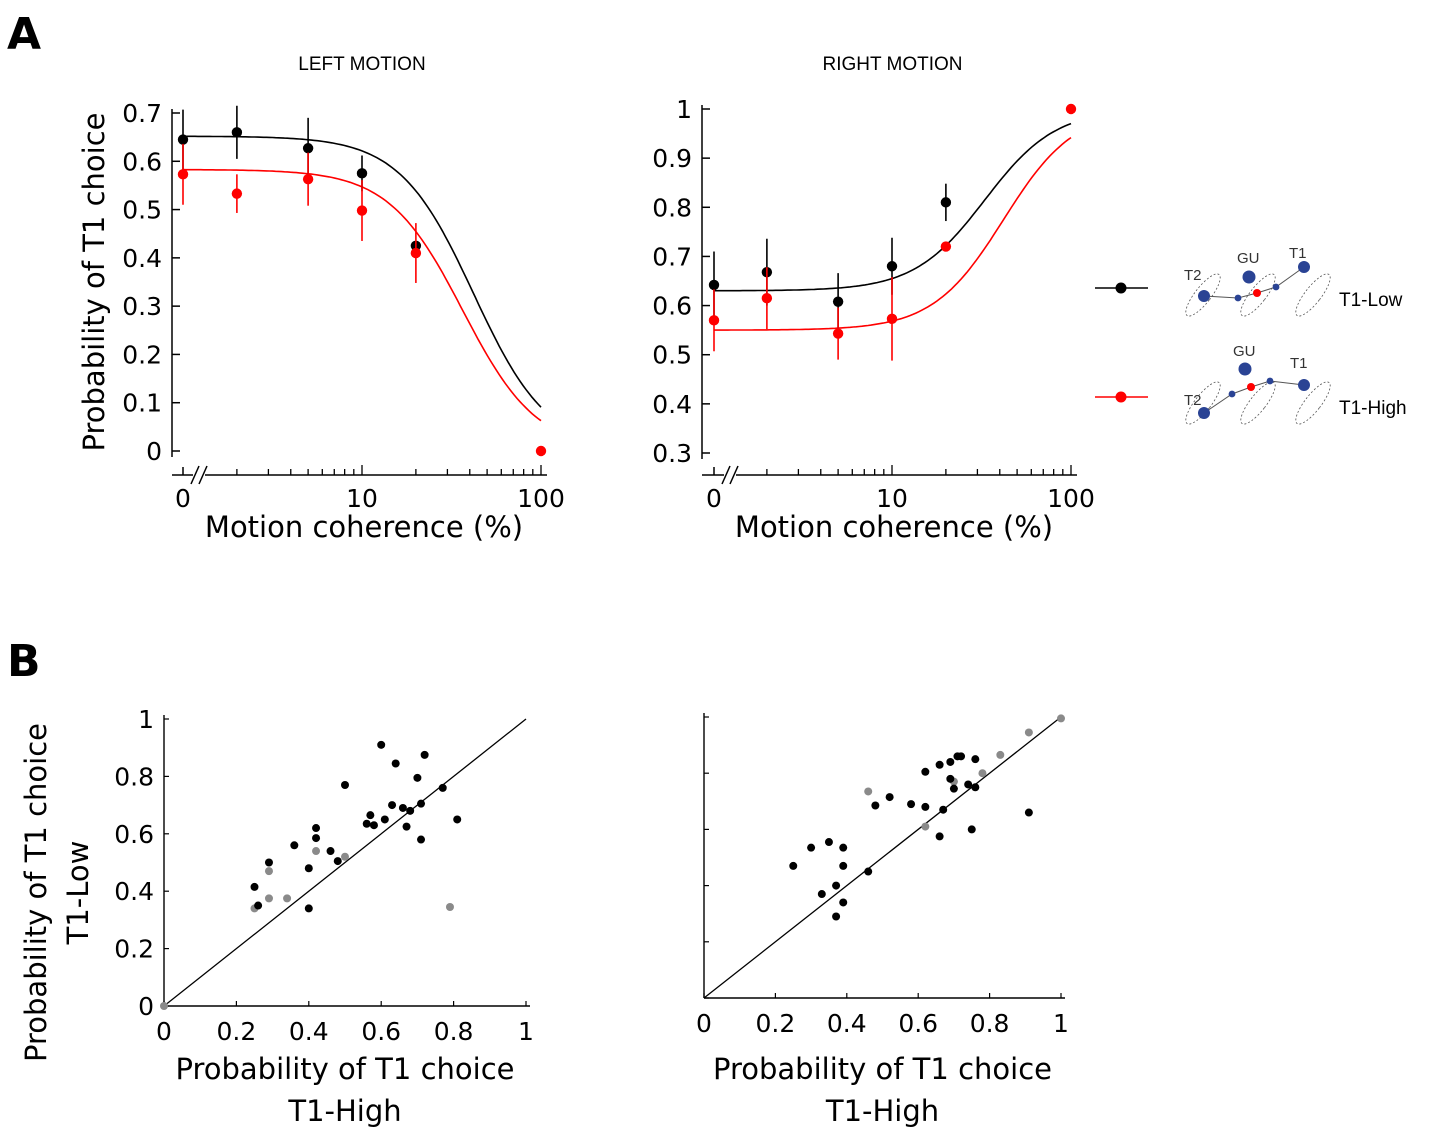 The height and width of the screenshot is (1131, 1429). Describe the element at coordinates (454, 1031) in the screenshot. I see `x-tick-label: 0.8` at that location.